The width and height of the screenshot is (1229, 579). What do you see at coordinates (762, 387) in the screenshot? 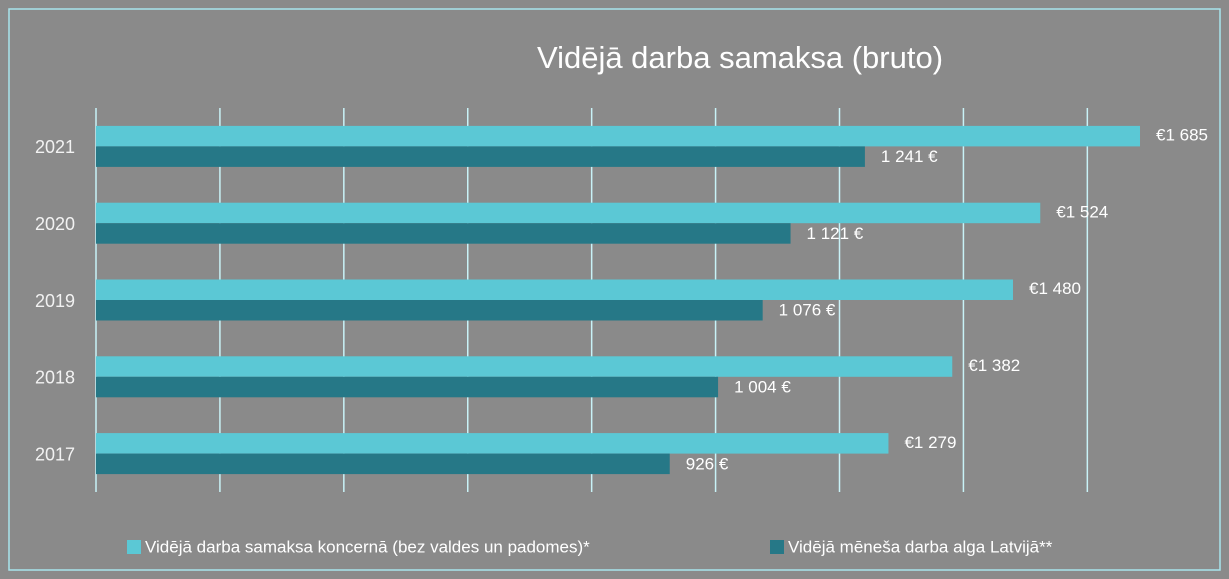
I see `data-label: 1 004 €` at bounding box center [762, 387].